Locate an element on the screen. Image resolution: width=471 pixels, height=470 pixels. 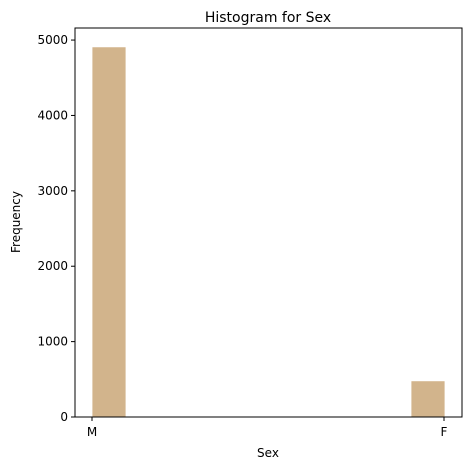
y-tick-label: 3000 is located at coordinates (52, 191).